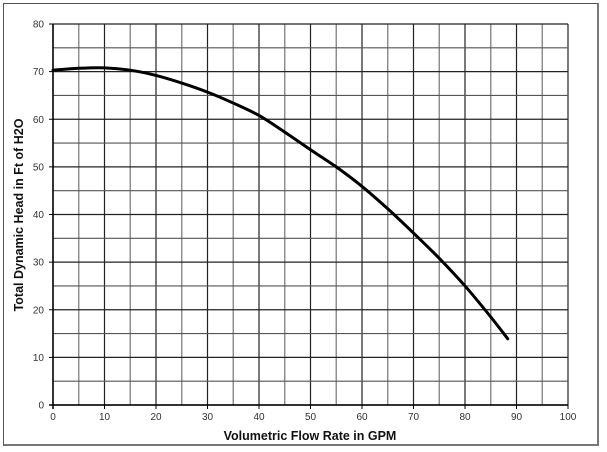  Describe the element at coordinates (414, 417) in the screenshot. I see `x-tick-label: 70` at that location.